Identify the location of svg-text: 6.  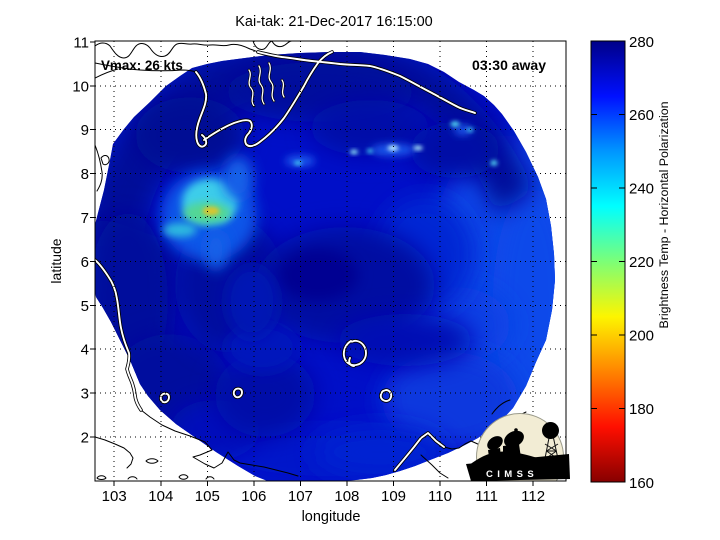
(85, 262).